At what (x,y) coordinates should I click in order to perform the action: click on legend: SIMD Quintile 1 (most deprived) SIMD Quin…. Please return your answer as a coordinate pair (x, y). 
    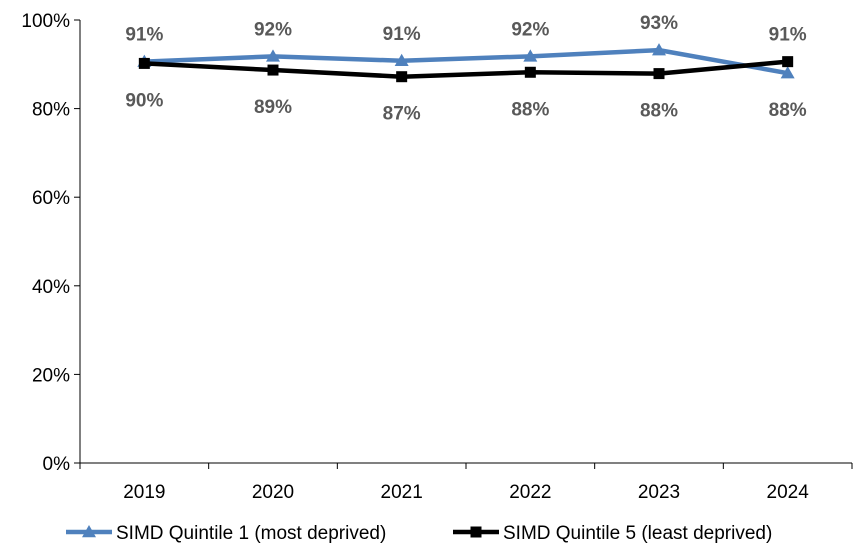
    Looking at the image, I should click on (419, 533).